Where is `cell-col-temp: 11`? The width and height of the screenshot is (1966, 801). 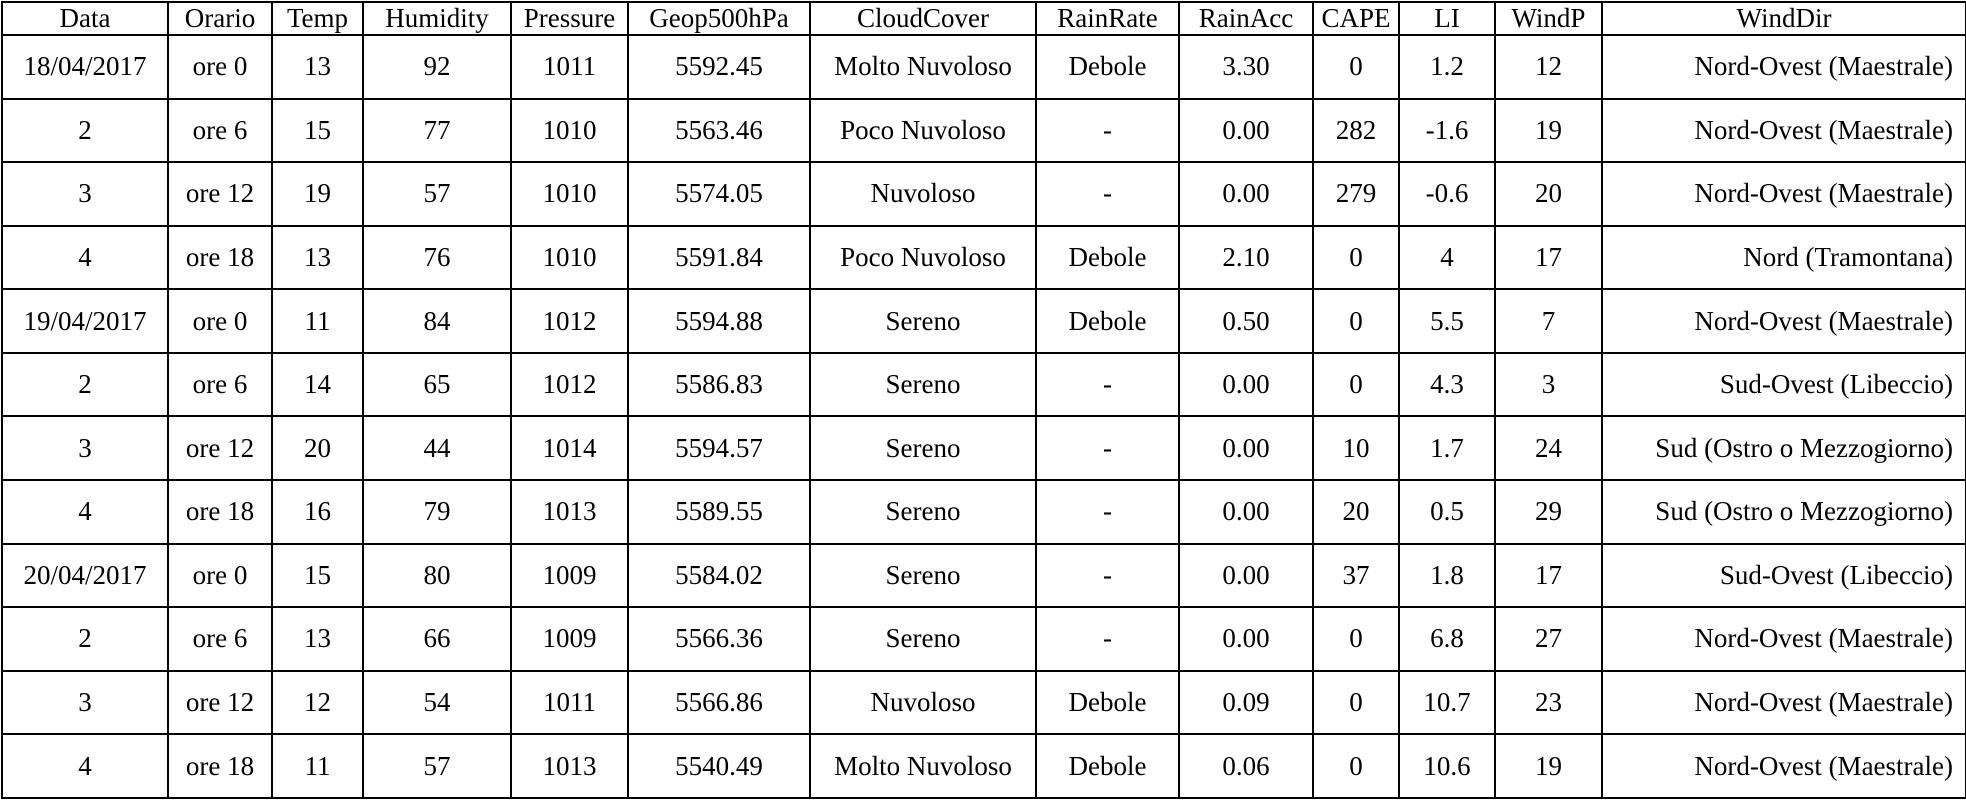
cell-col-temp: 11 is located at coordinates (317, 321).